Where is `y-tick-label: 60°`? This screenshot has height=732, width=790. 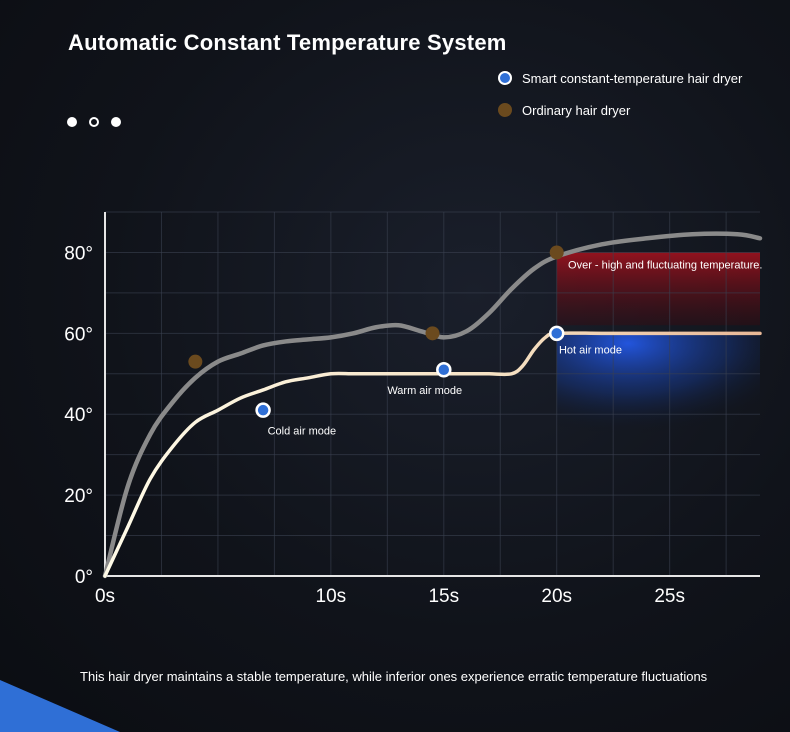 y-tick-label: 60° is located at coordinates (78, 334).